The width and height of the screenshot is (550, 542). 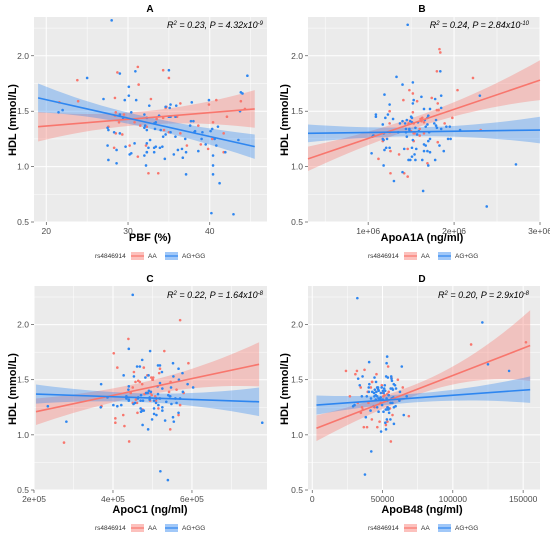 What do you see at coordinates (423, 395) in the screenshot?
I see `confidence-band` at bounding box center [423, 395].